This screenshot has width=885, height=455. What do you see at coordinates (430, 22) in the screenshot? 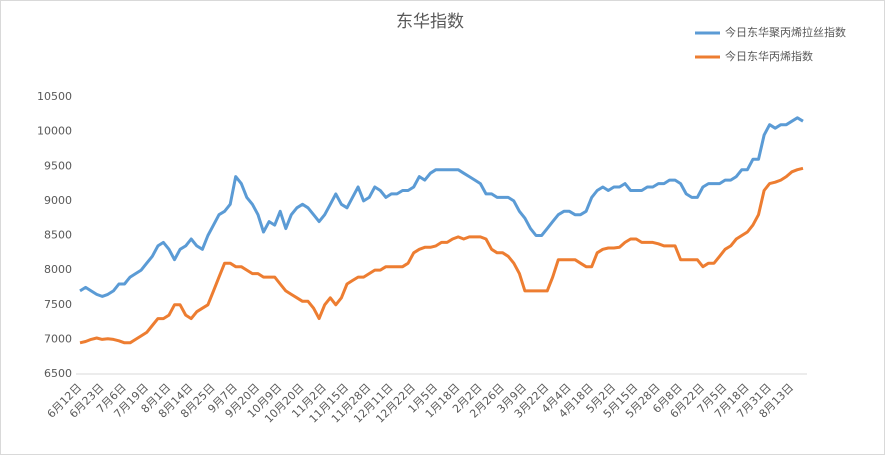
I see `chart-title: 东华指数` at bounding box center [430, 22].